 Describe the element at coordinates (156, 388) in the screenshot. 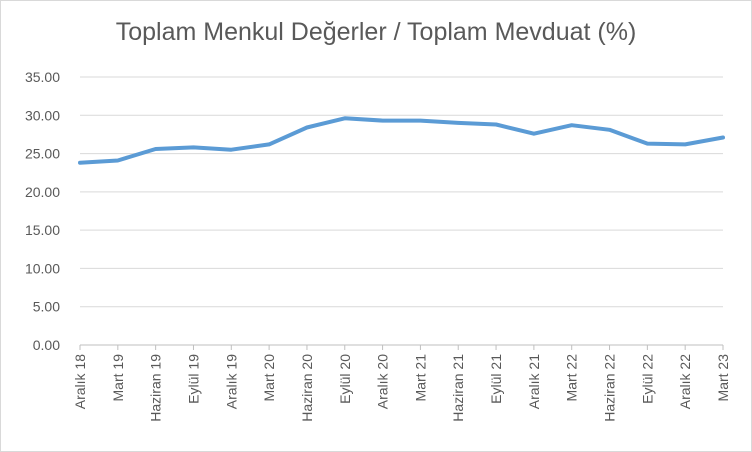

I see `x-tick-label: Haziran 19` at that location.